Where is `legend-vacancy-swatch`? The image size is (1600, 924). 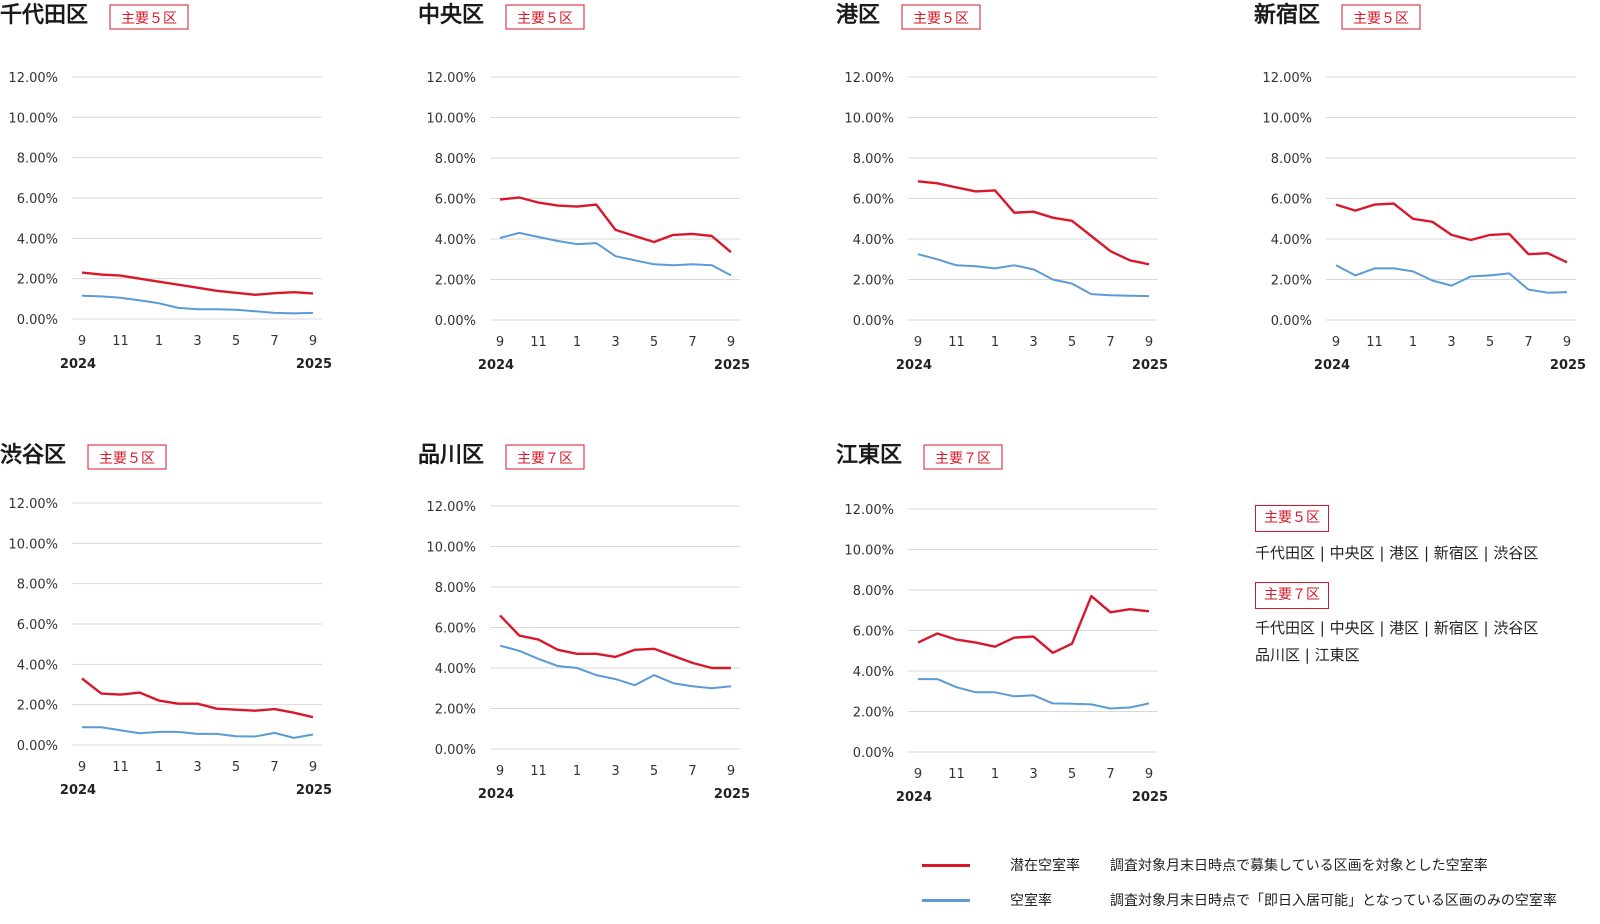 legend-vacancy-swatch is located at coordinates (946, 900).